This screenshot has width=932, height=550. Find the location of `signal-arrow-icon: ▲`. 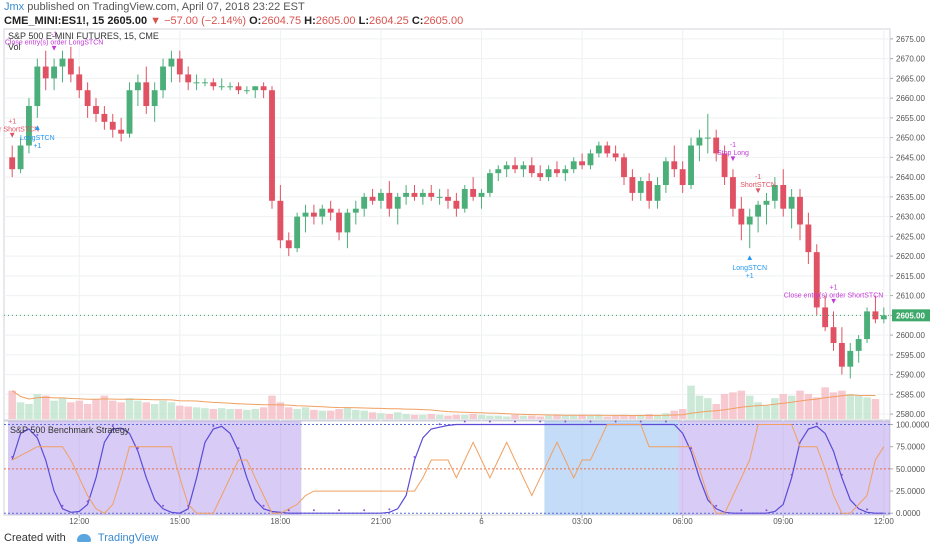

signal-arrow-icon: ▲ is located at coordinates (750, 257).